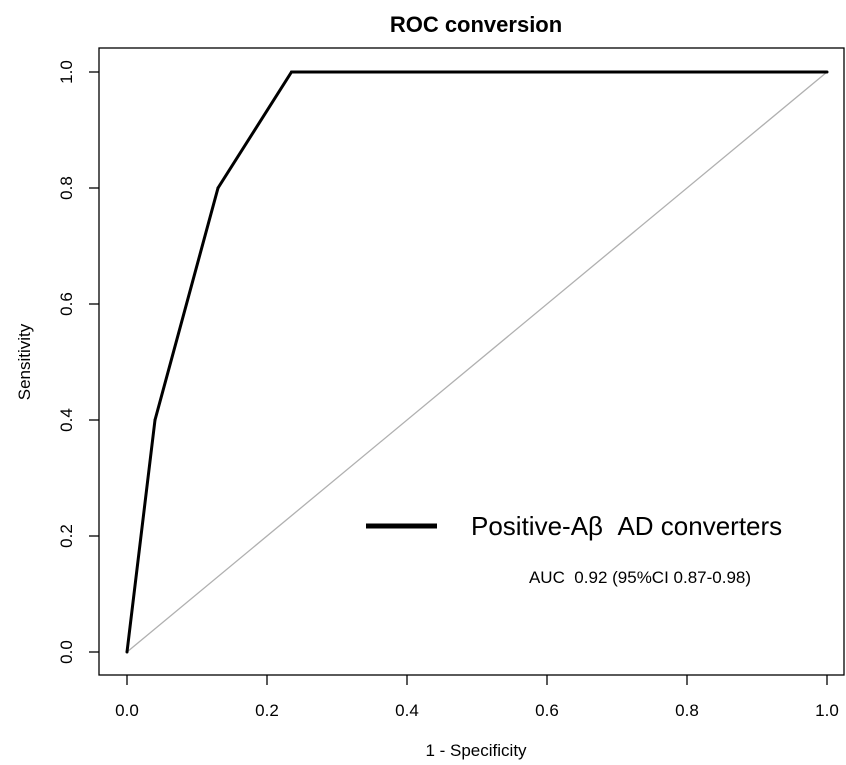 This screenshot has width=846, height=765. What do you see at coordinates (687, 710) in the screenshot?
I see `x-tick-label: 0.8` at bounding box center [687, 710].